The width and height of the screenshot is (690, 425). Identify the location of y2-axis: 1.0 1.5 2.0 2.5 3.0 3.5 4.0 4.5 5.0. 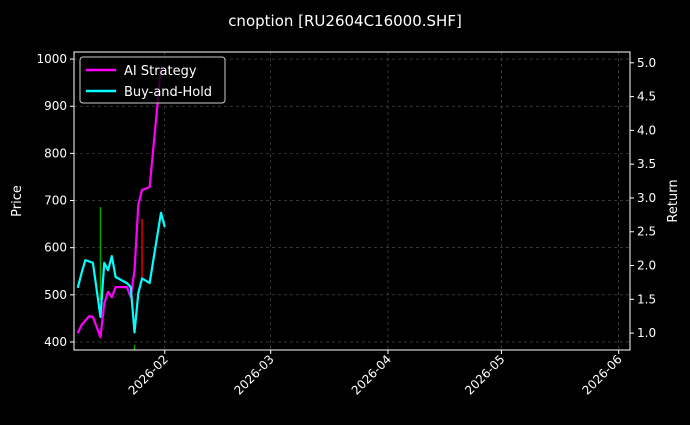
(643, 198).